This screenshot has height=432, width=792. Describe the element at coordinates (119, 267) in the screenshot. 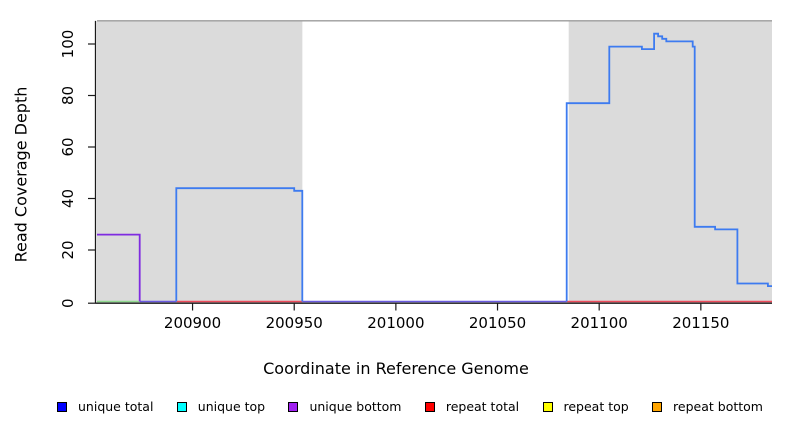

I see `series-unique-bottom` at that location.